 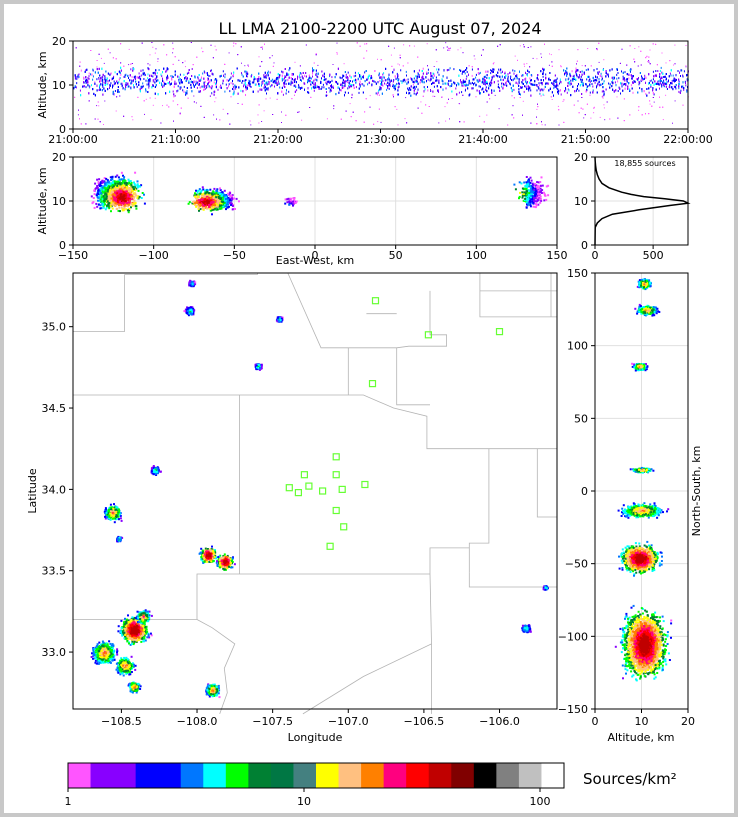 I want to click on altitude-ns-y-tick: 150, so click(x=581, y=273).